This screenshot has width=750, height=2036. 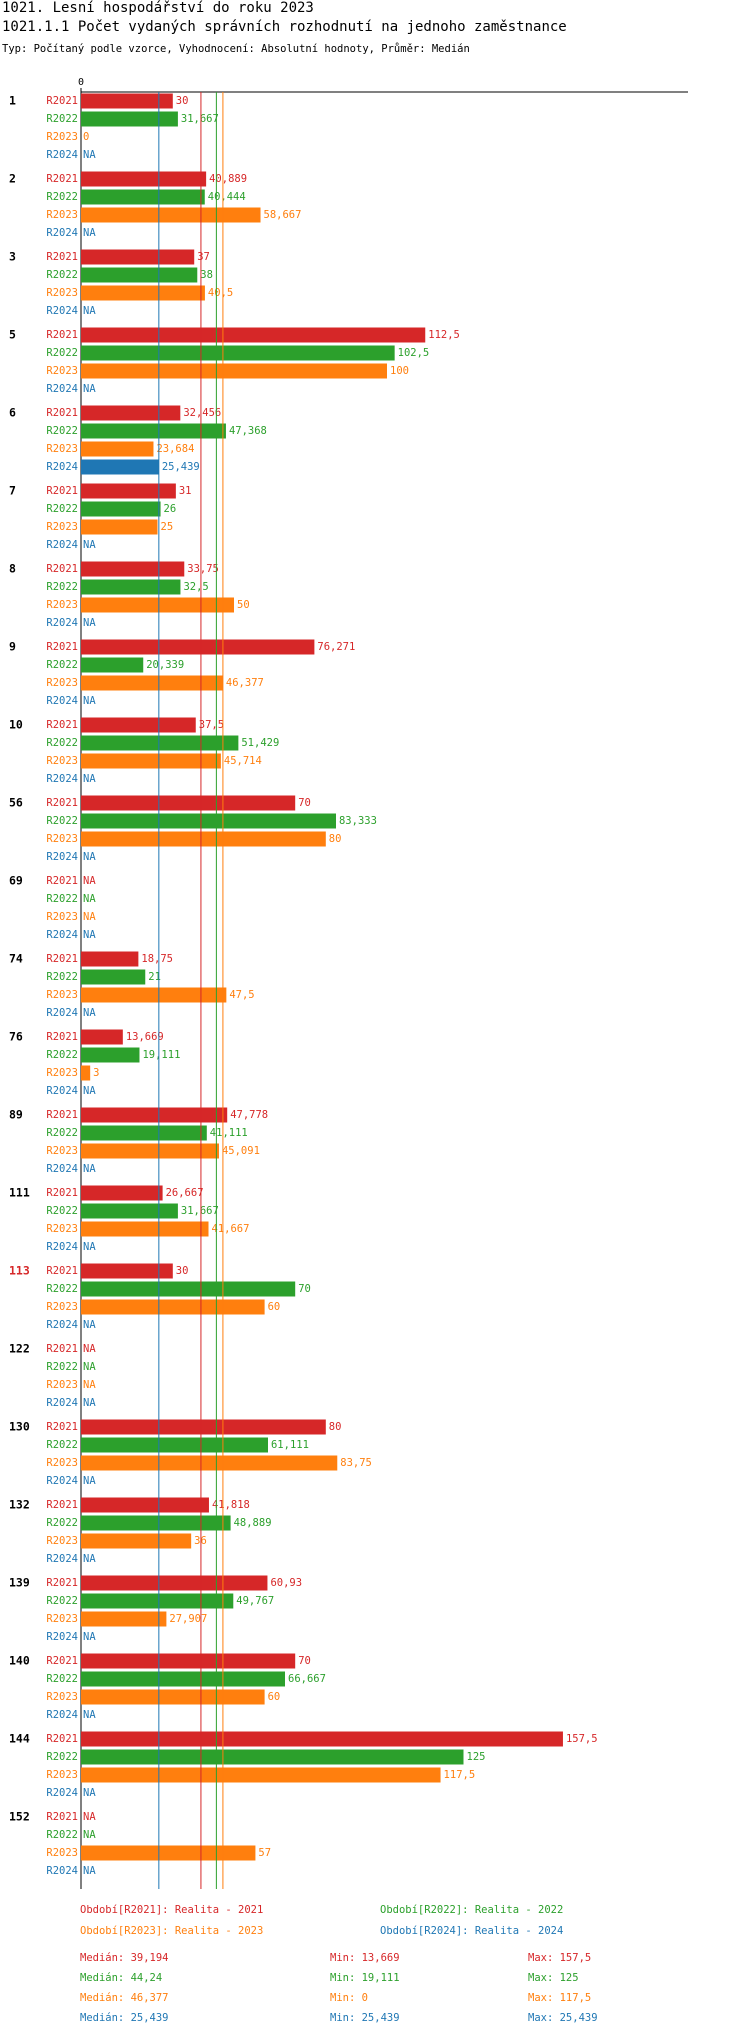 I want to click on legend-item: Období[R2021]: Realita - 2021, so click(x=171, y=1910).